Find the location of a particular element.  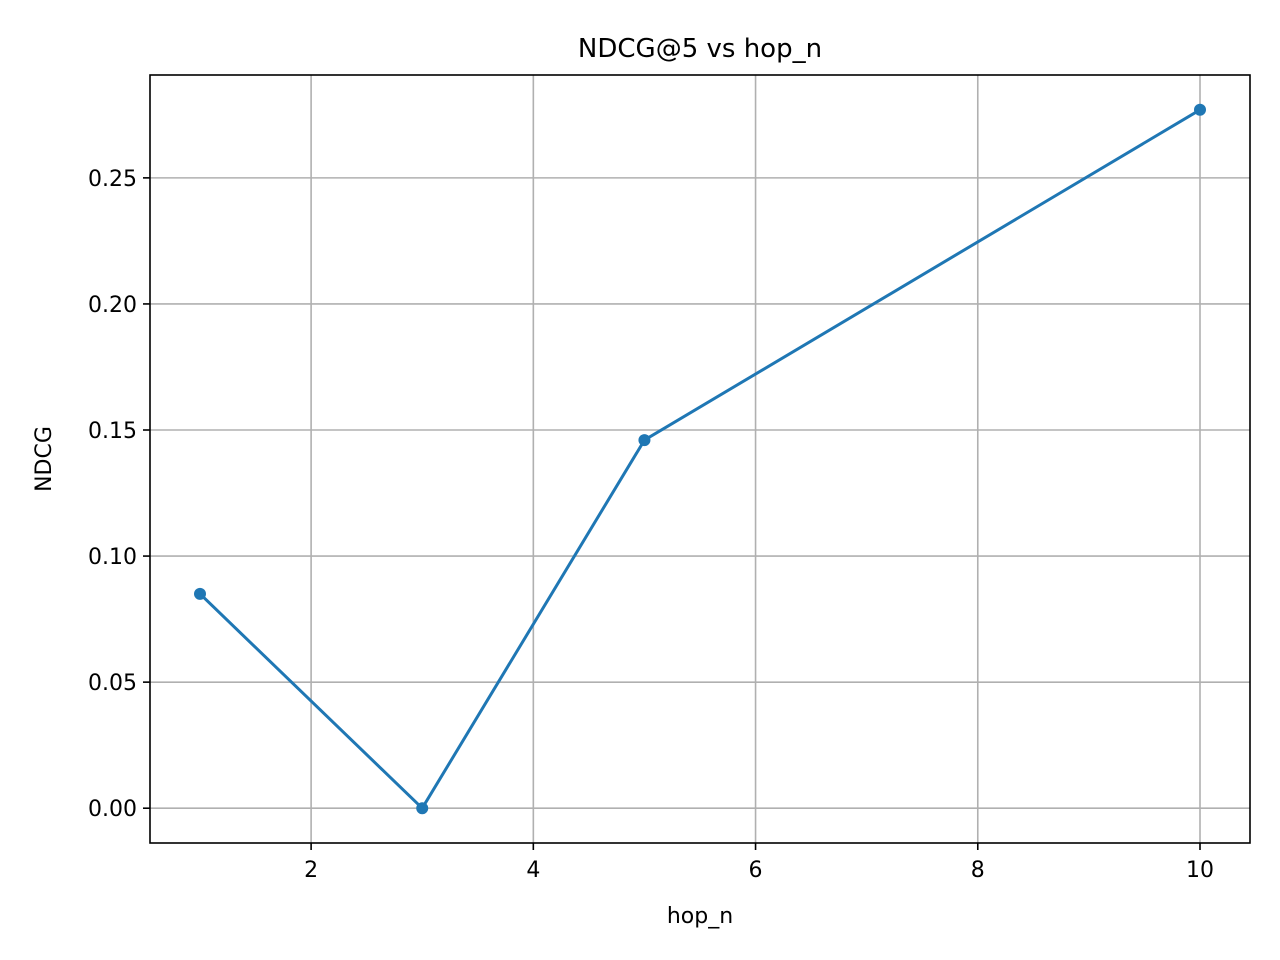

x-axis-ticks: 2 4 6 8 10 is located at coordinates (759, 863).